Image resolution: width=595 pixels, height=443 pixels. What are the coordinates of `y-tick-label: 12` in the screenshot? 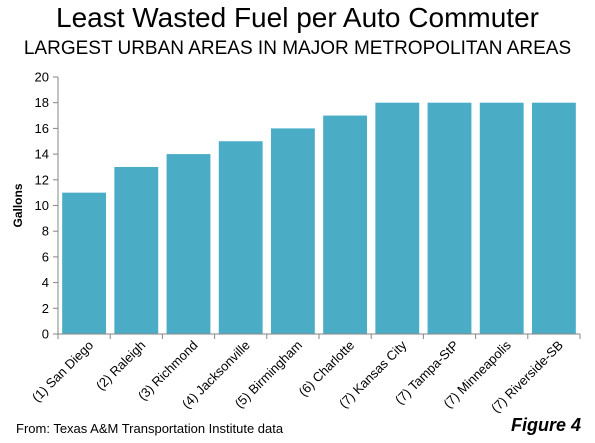 It's located at (42, 179).